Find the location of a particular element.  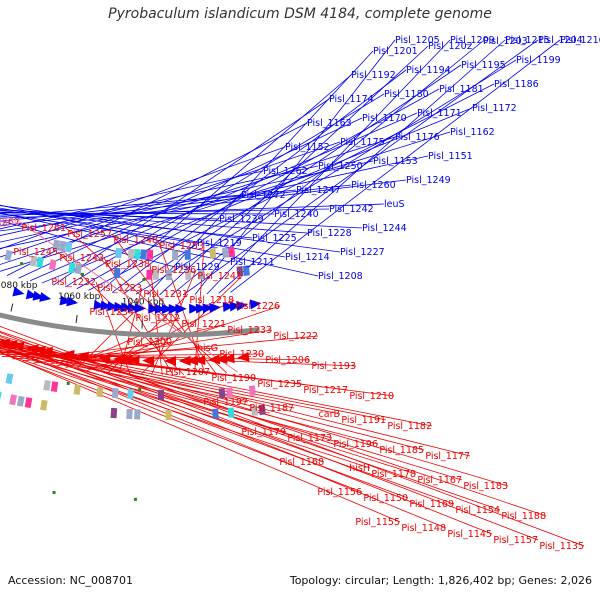

forward-gene-label: Pisl_1208 is located at coordinates (340, 276).